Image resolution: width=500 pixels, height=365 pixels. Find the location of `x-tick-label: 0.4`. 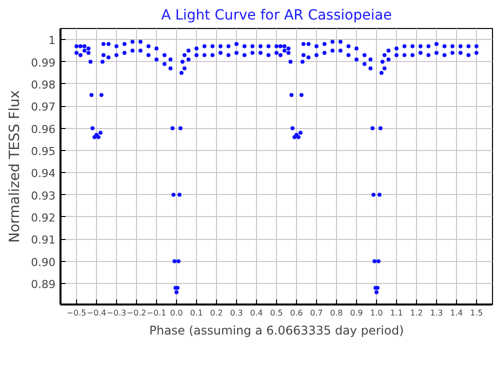

x-tick-label: 0.4 is located at coordinates (256, 313).